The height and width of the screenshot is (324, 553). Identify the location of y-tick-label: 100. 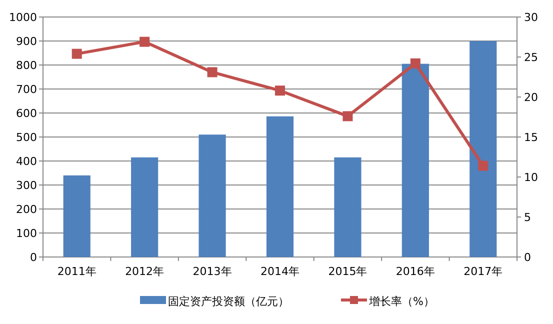
(26, 233).